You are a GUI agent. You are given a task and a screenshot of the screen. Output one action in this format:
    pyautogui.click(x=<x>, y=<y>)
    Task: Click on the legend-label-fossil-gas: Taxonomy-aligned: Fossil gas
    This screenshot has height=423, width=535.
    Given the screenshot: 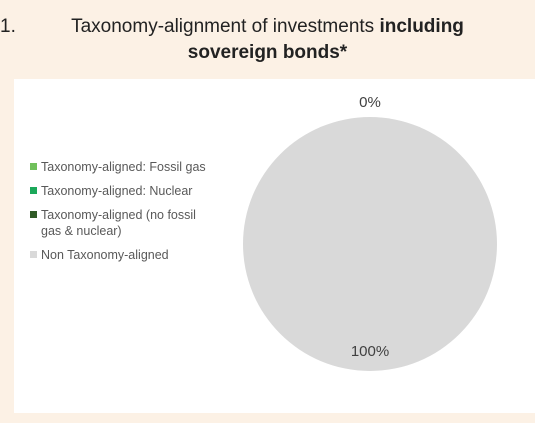 What is the action you would take?
    pyautogui.click(x=123, y=167)
    